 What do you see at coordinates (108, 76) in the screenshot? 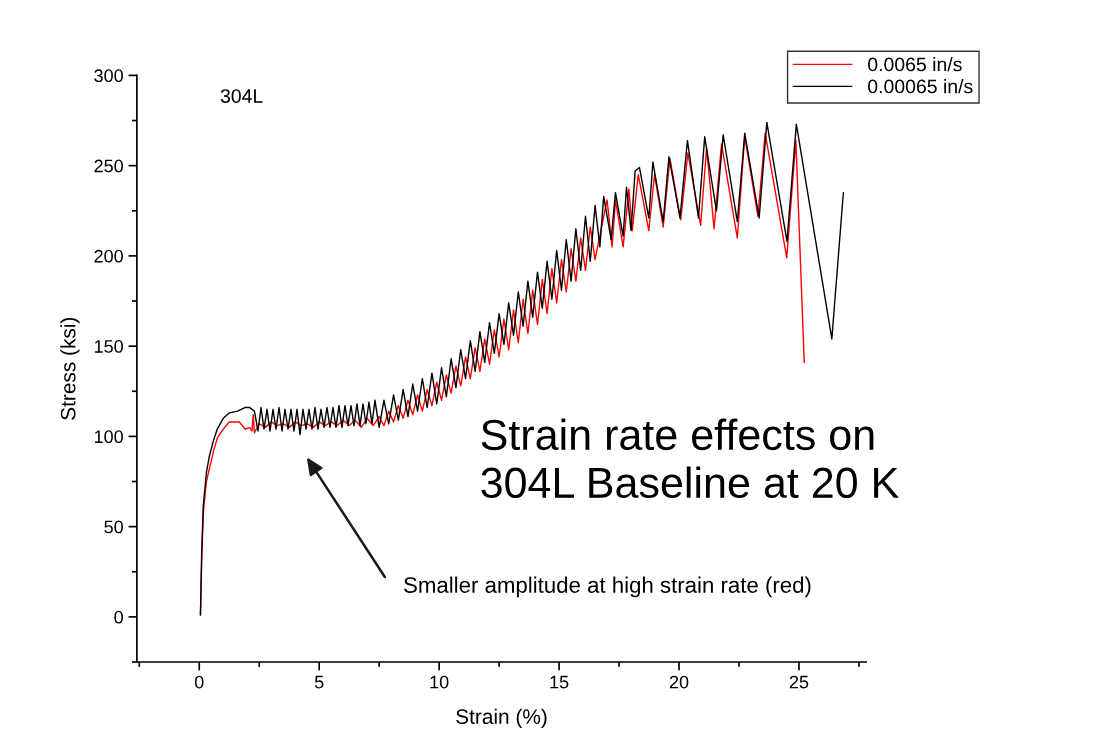
I see `y-tick-label: 300` at bounding box center [108, 76].